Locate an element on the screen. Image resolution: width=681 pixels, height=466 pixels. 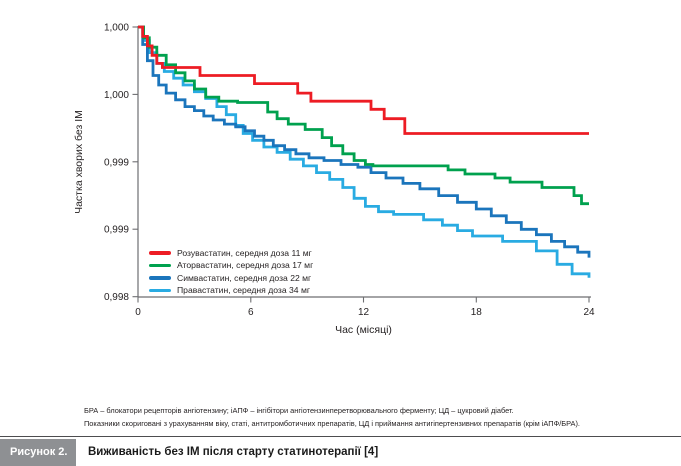
legend-swatch-atorvastatin is located at coordinates (160, 265).